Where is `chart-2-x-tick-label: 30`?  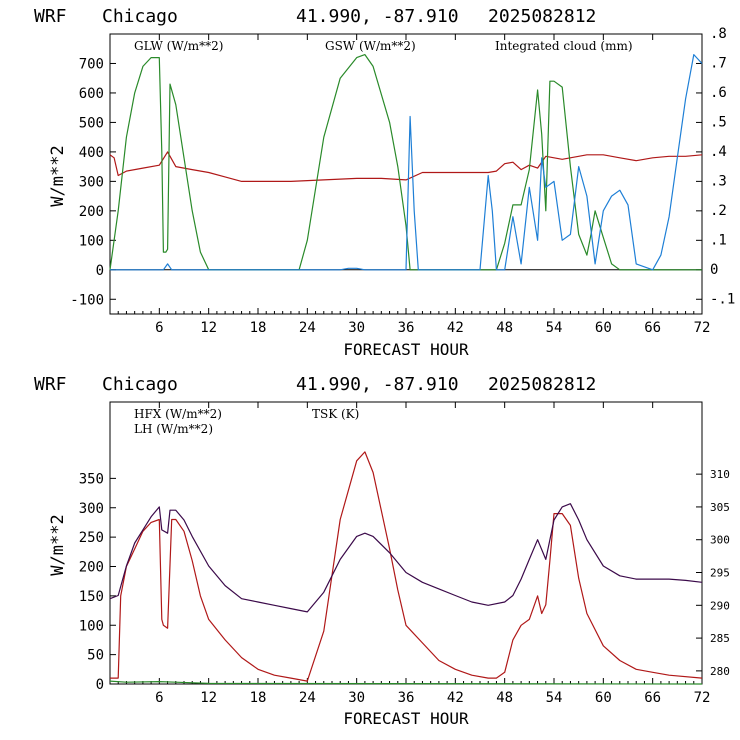
chart-2-x-tick-label: 30 is located at coordinates (356, 698).